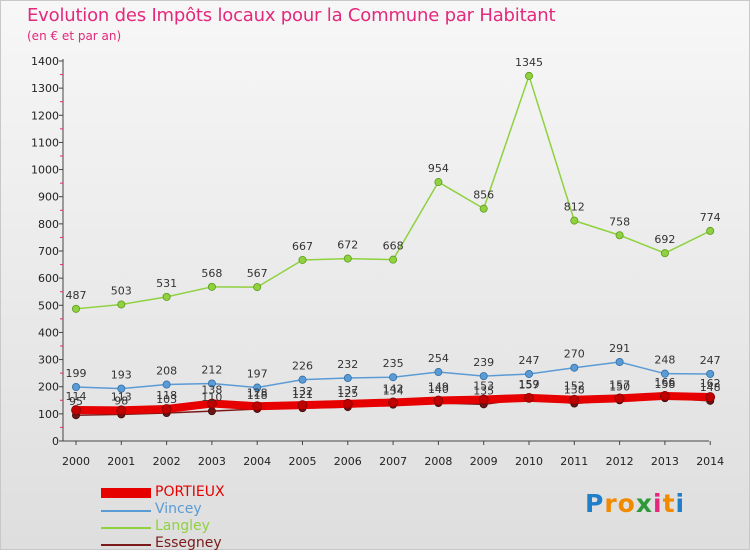 This screenshot has height=553, width=750. I want to click on y-tick-label: 1000, so click(45, 170).